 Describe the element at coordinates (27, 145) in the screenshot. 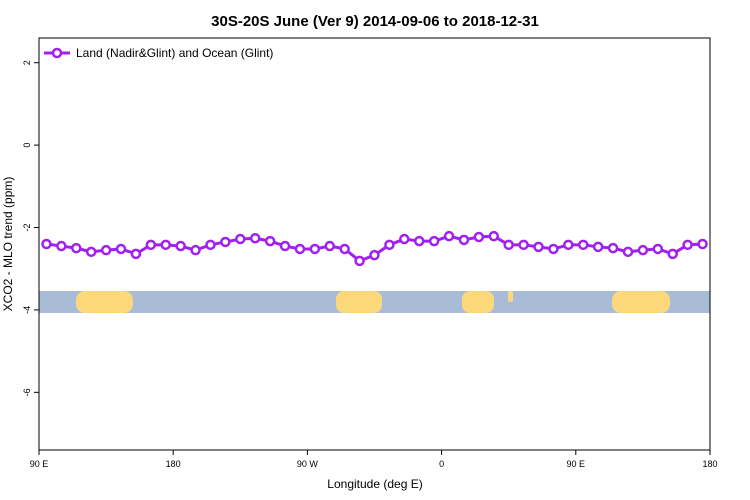

I see `y-tick-label: 0` at that location.